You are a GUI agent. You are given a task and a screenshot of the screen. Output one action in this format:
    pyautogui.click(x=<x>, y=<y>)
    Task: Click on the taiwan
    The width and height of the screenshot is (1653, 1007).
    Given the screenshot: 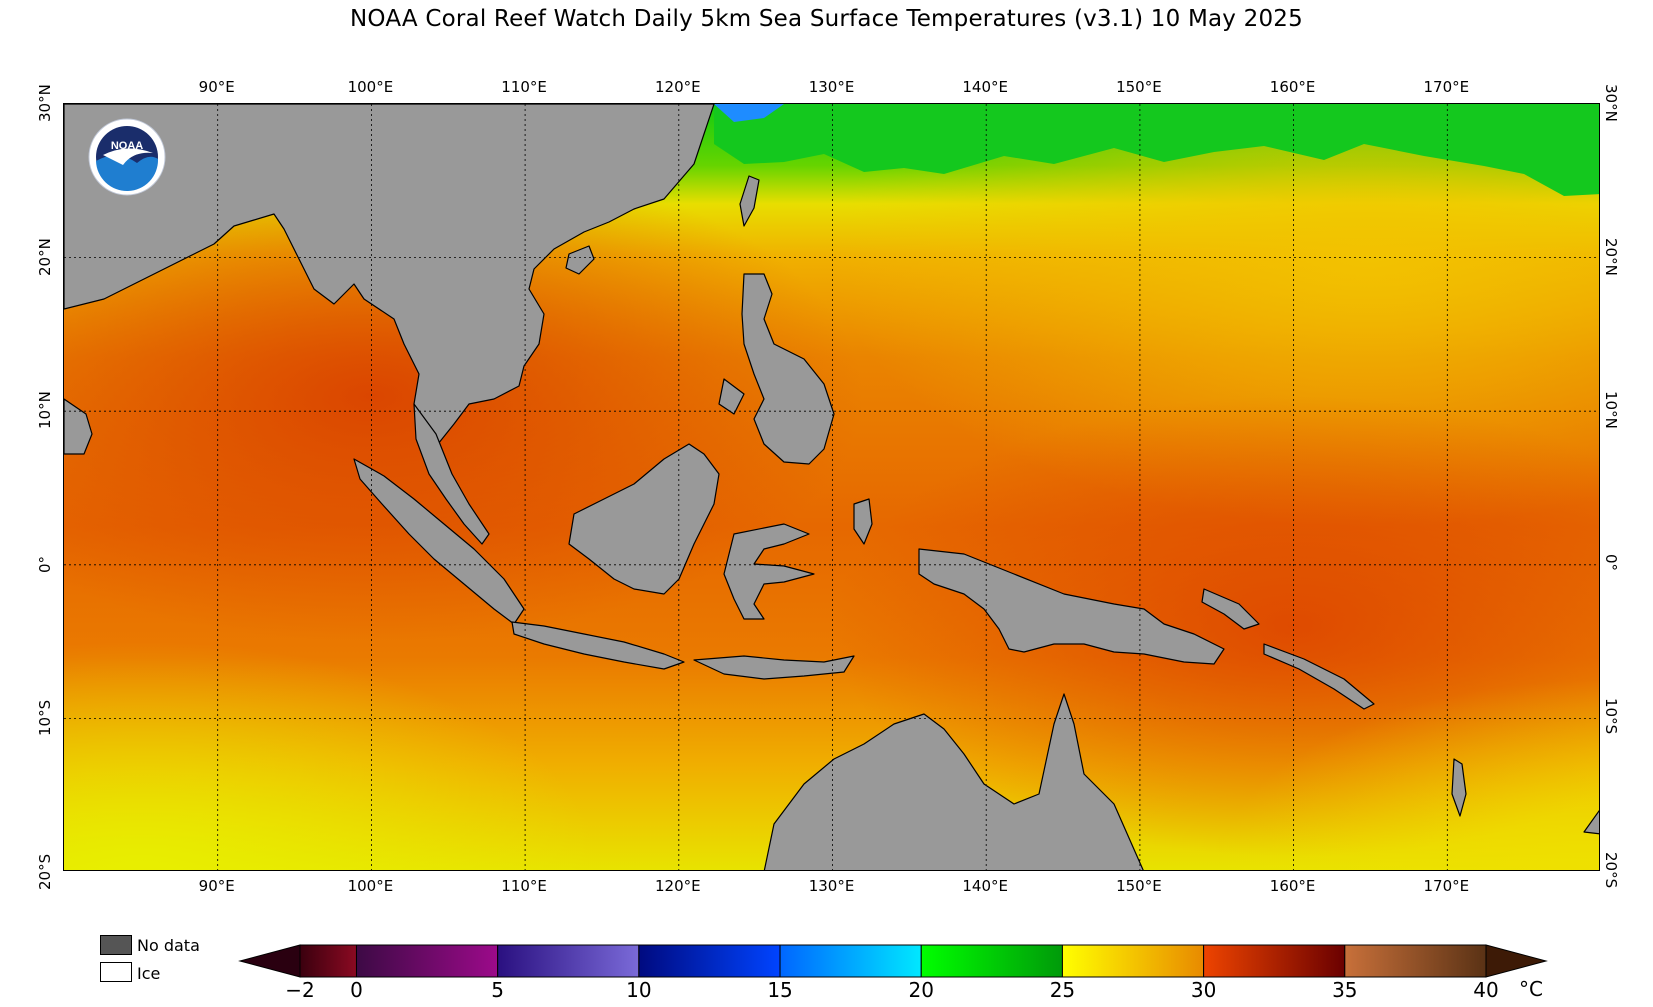 What is the action you would take?
    pyautogui.click(x=749, y=201)
    